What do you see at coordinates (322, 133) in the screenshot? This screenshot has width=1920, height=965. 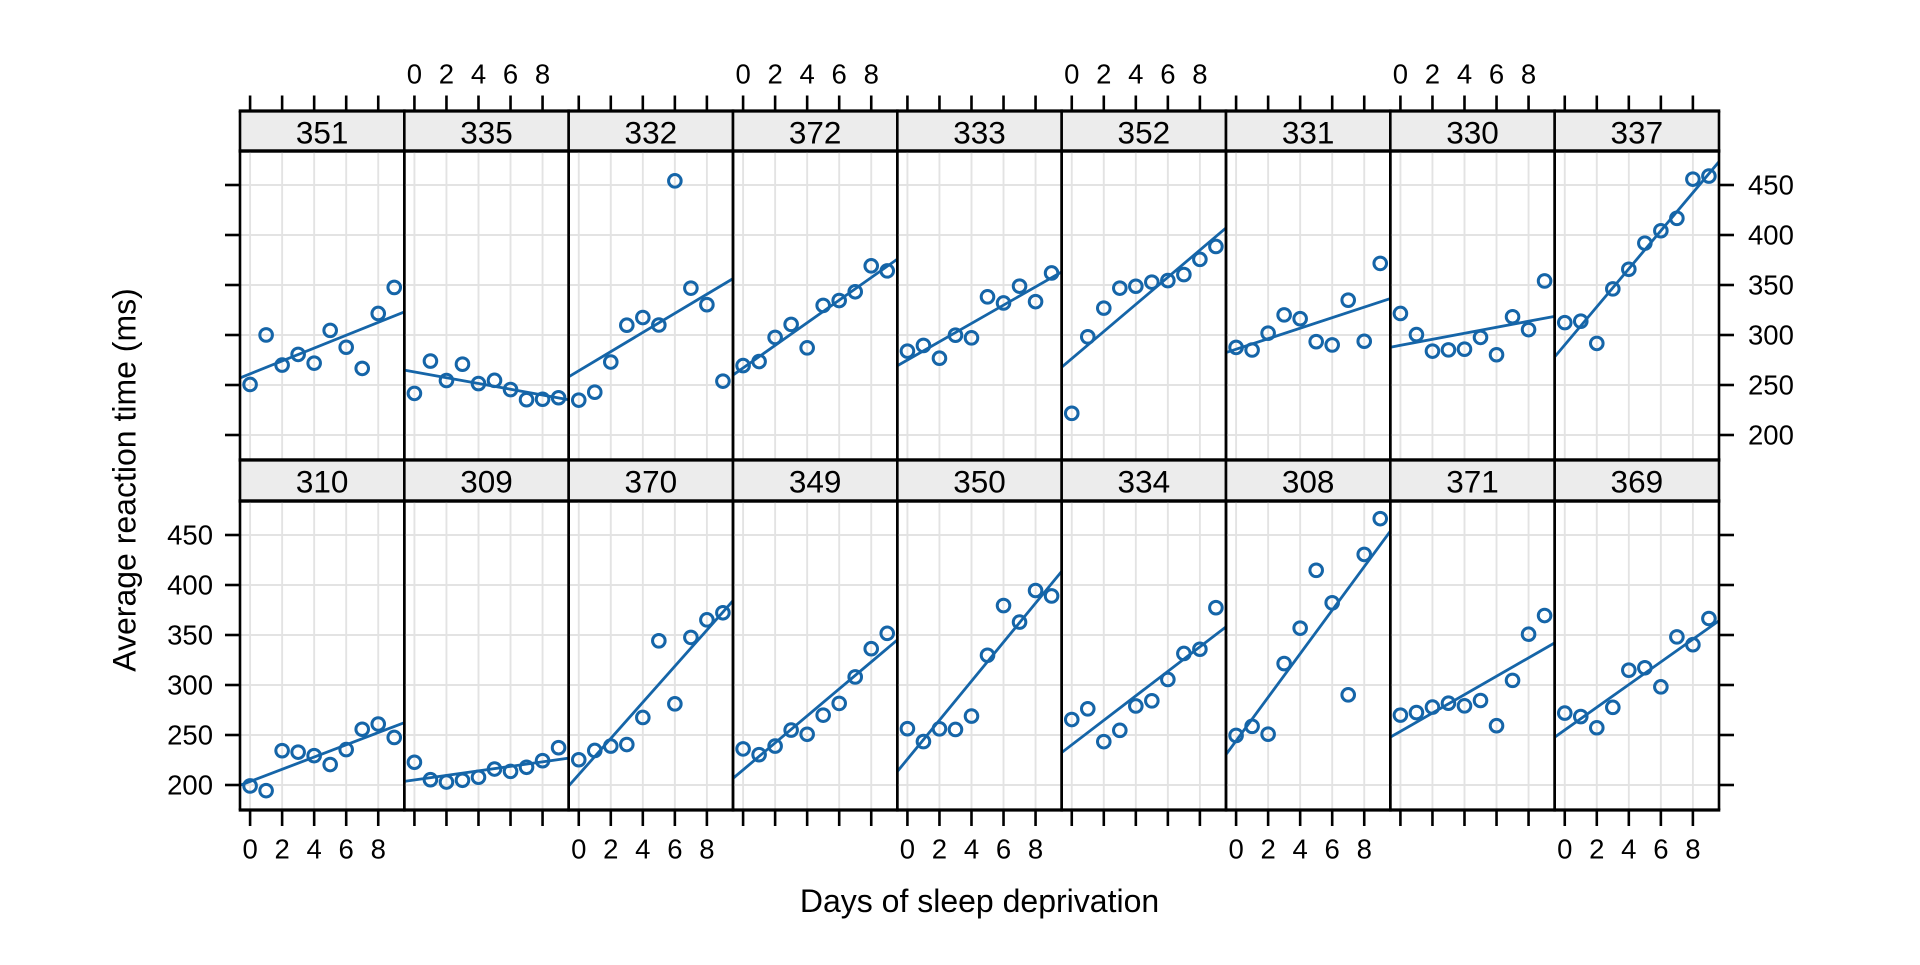 I see `svg-text: 351` at bounding box center [322, 133].